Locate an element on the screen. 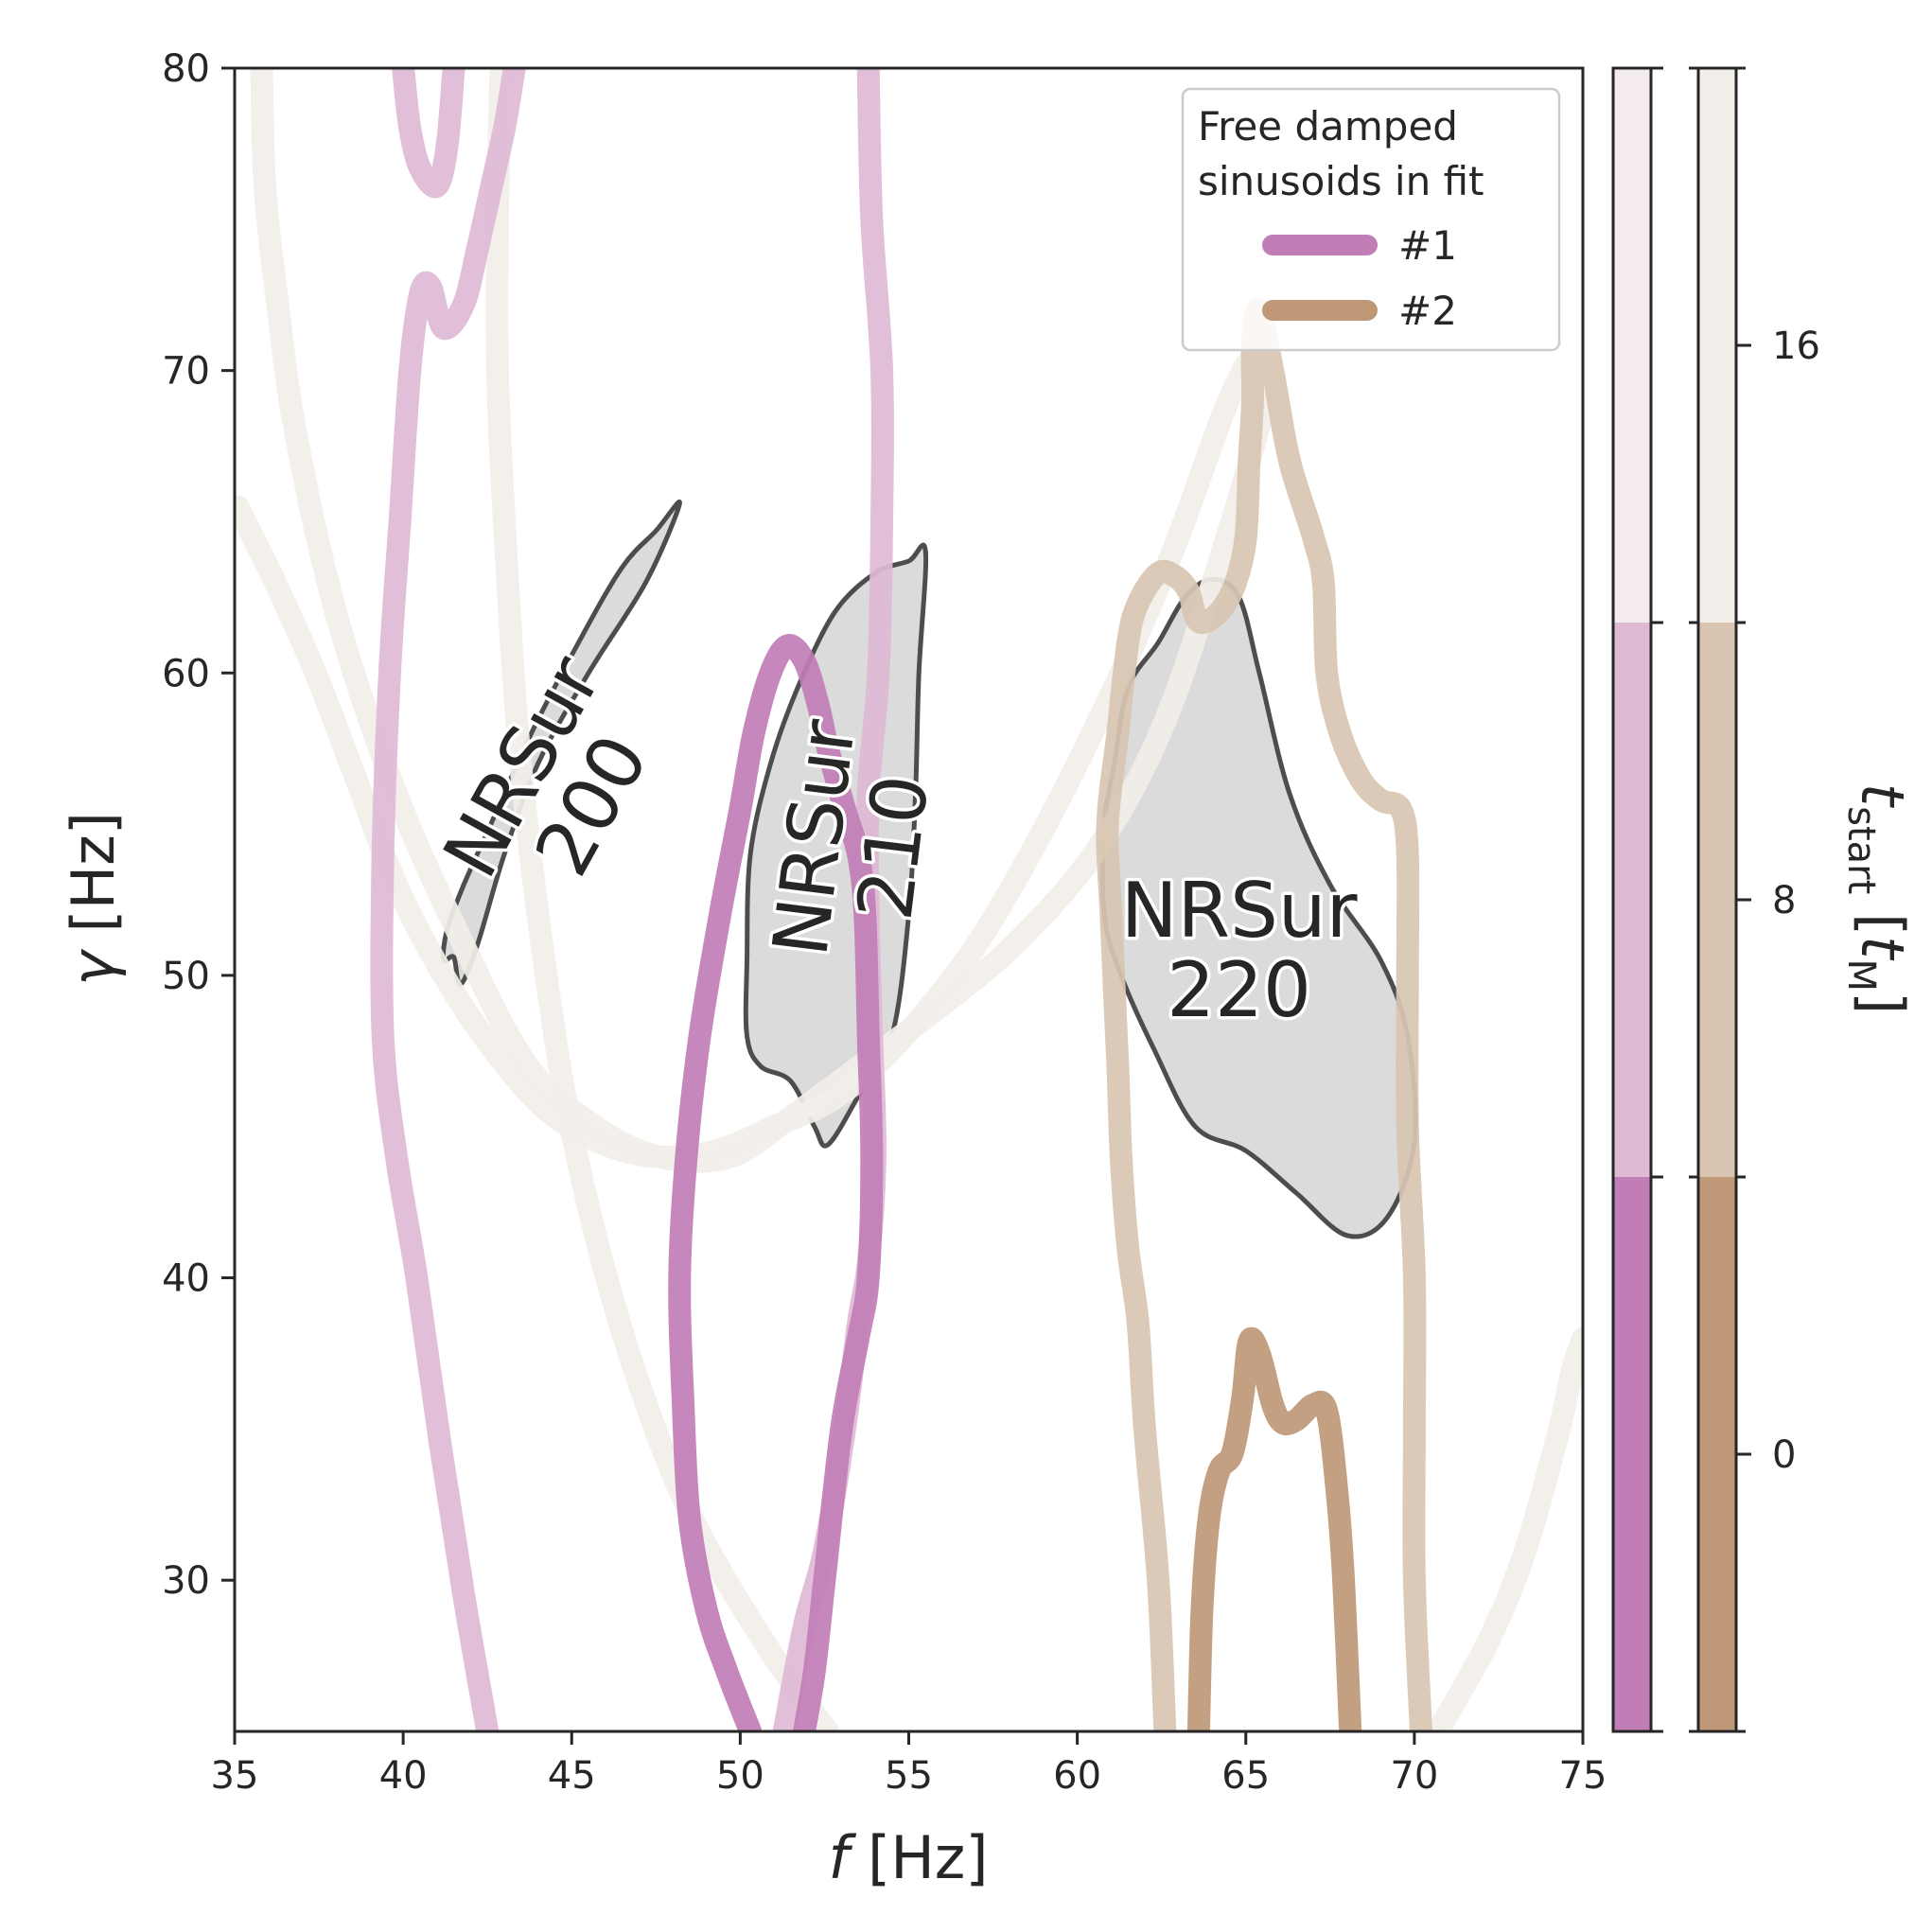 This screenshot has width=1932, height=1932. x-tick-label: 65 is located at coordinates (1245, 1776).